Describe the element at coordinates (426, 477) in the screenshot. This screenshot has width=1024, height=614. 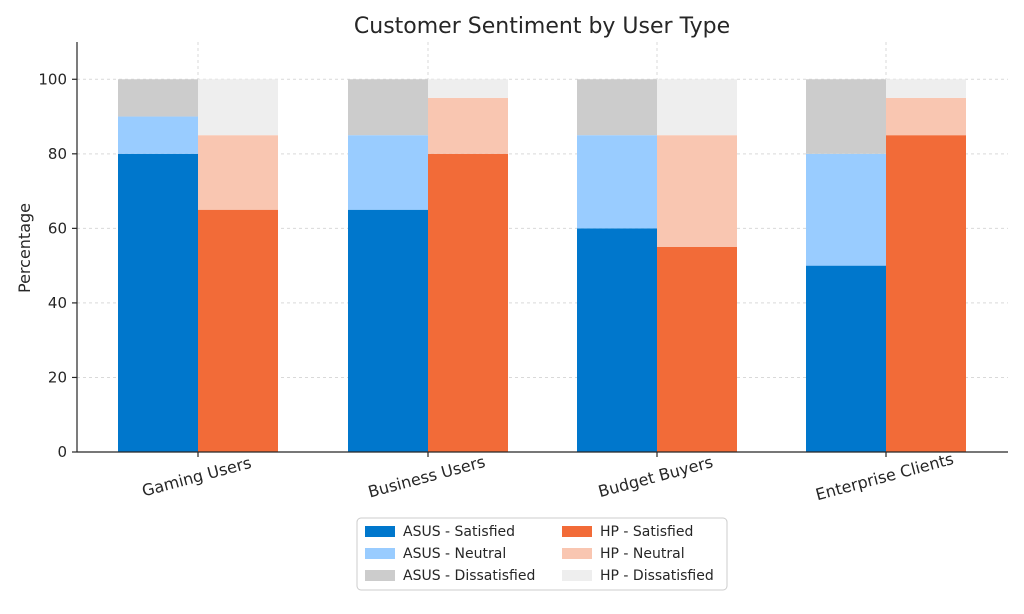
I see `x-tick-label: Business Users` at that location.